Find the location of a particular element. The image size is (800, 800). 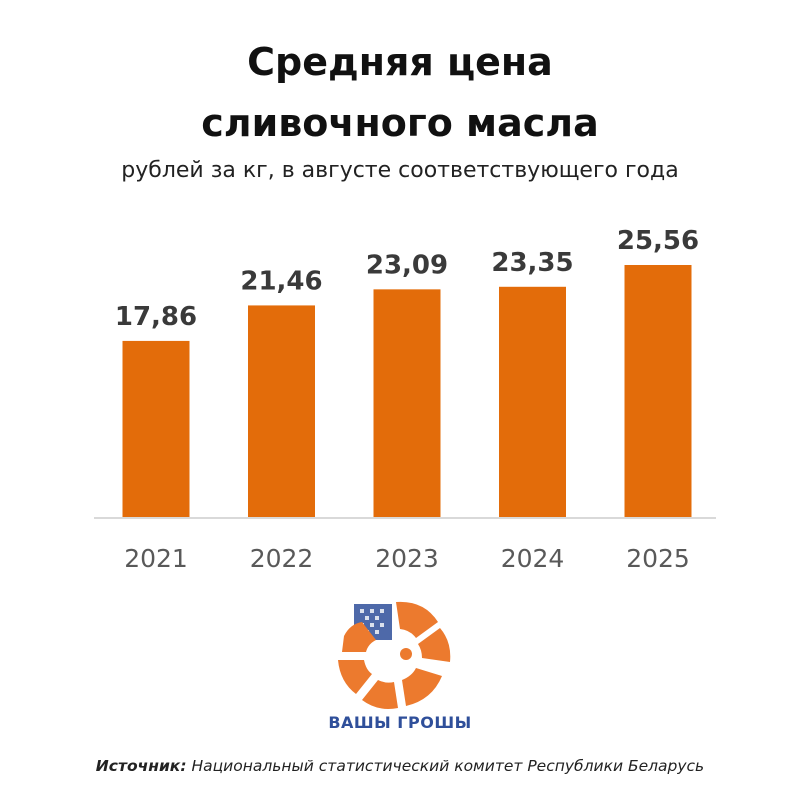

x-tick-label-2025: 2025 is located at coordinates (658, 558).